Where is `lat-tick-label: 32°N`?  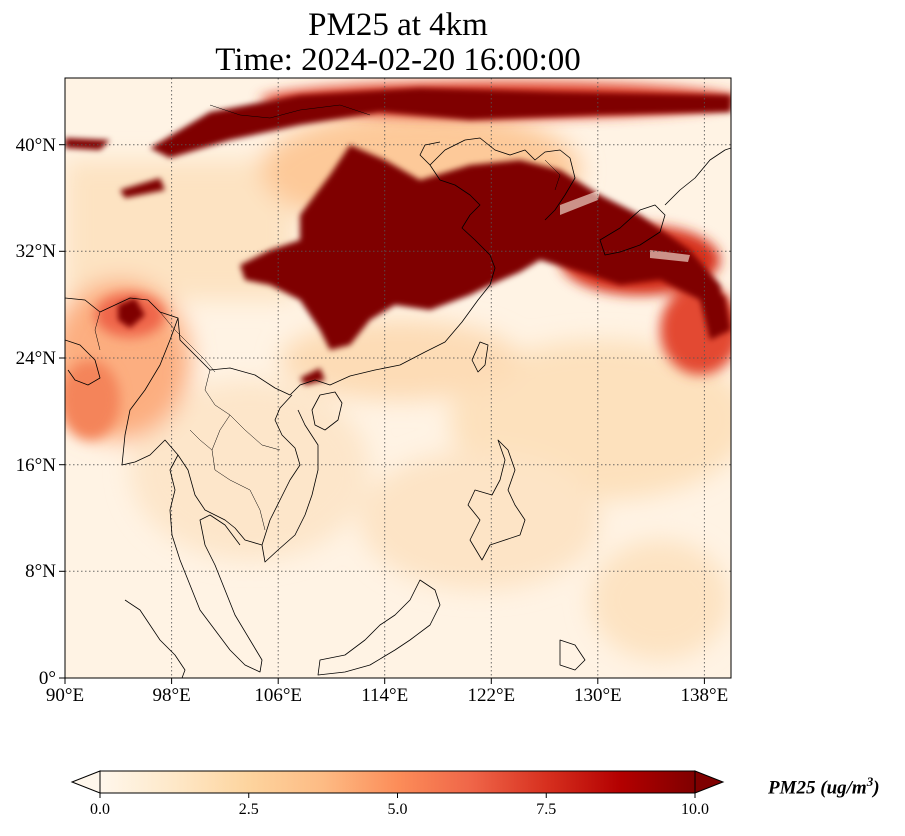 lat-tick-label: 32°N is located at coordinates (36, 251).